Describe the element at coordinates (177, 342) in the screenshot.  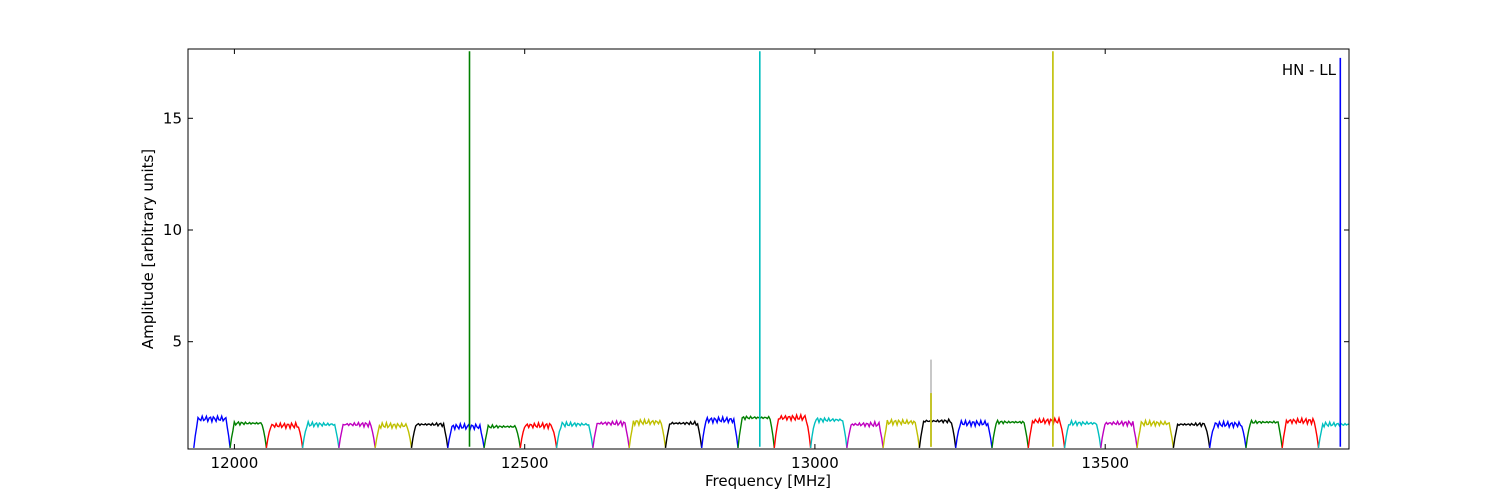
I see `y-tick-label: 5` at that location.